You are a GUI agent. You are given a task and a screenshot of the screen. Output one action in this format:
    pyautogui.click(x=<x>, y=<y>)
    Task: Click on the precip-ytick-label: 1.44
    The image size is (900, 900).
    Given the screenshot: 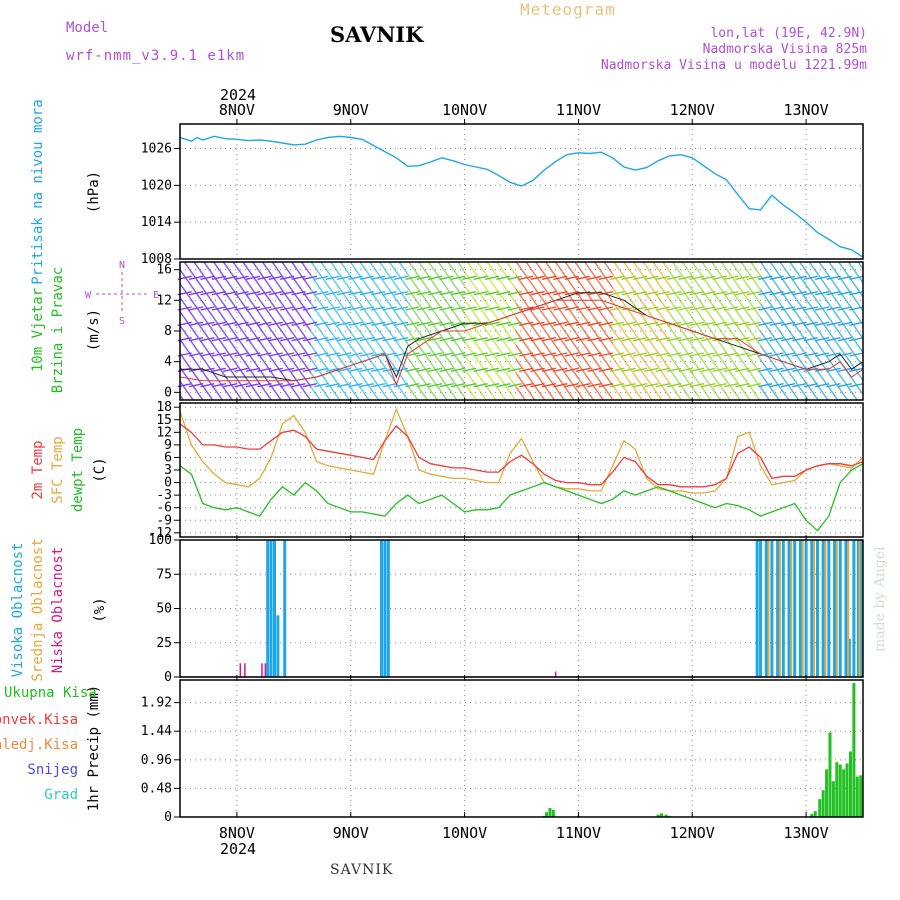 What is the action you would take?
    pyautogui.click(x=156, y=731)
    